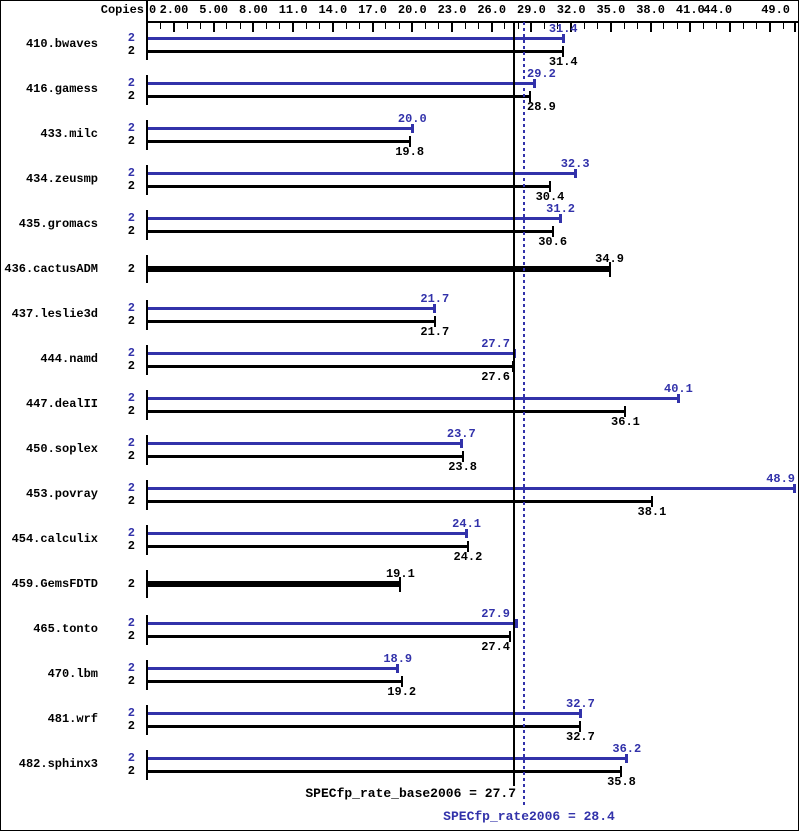 This screenshot has height=831, width=799. I want to click on benchmark-name-label: 470.lbm, so click(72, 674).